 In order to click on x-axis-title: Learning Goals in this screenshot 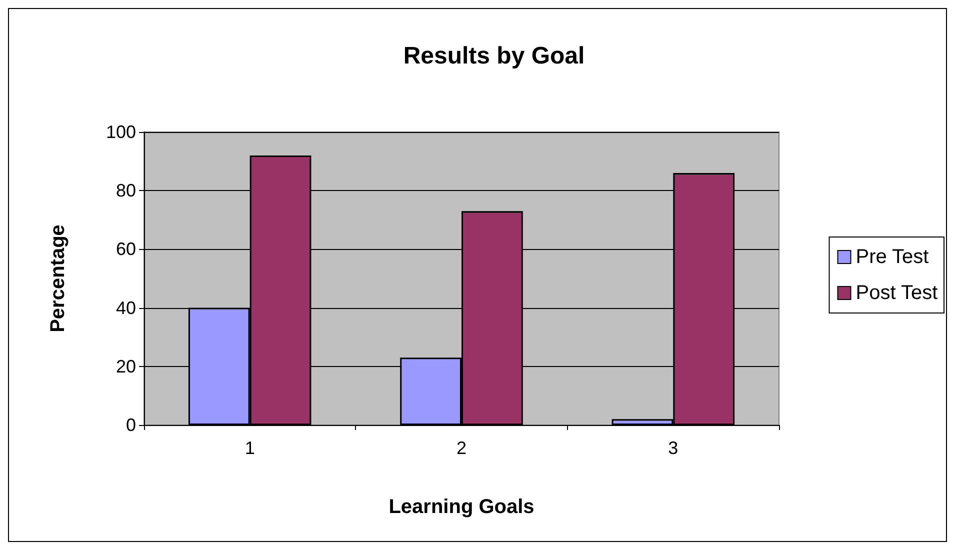, I will do `click(461, 507)`.